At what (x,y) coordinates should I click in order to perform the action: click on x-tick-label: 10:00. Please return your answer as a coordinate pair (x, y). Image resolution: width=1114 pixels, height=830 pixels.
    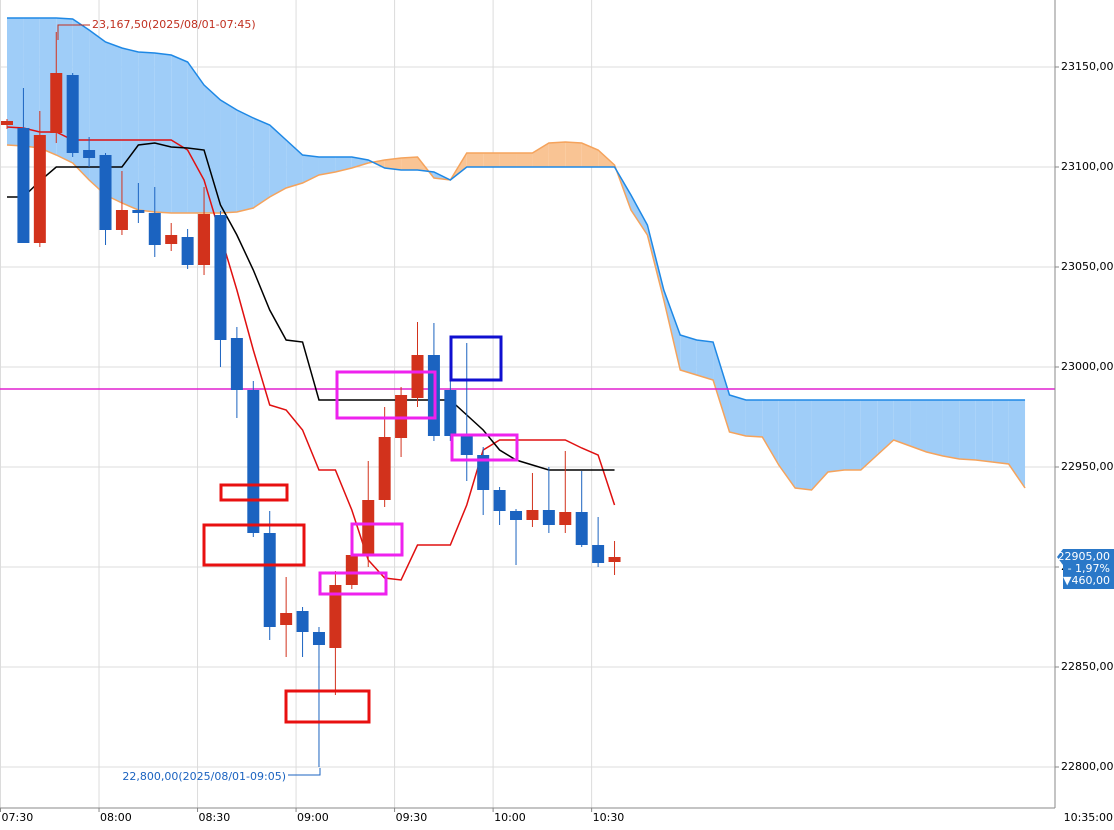
    Looking at the image, I should click on (510, 817).